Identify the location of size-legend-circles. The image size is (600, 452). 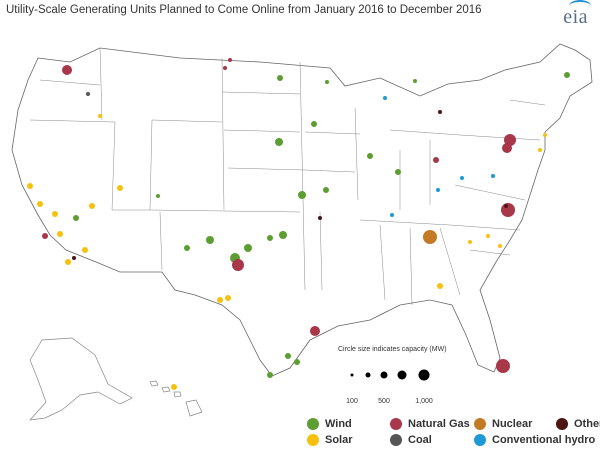
(390, 375).